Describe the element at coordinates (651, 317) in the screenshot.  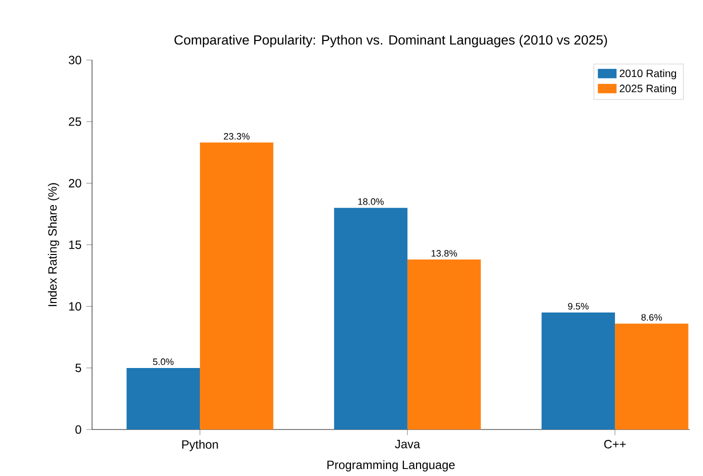
I see `data-label: 8.6%` at that location.